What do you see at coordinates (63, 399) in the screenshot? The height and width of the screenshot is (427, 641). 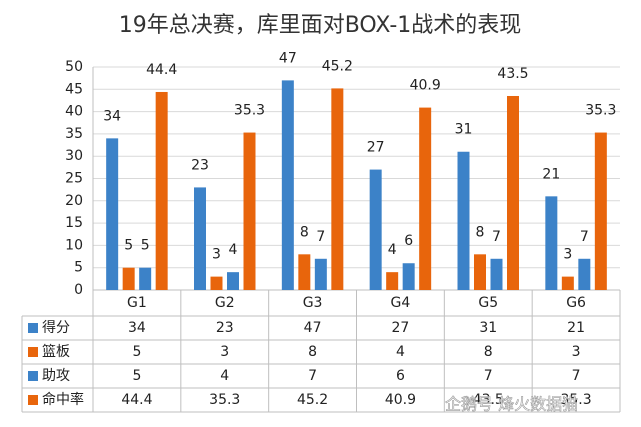 I see `legend-label: 命中率` at bounding box center [63, 399].